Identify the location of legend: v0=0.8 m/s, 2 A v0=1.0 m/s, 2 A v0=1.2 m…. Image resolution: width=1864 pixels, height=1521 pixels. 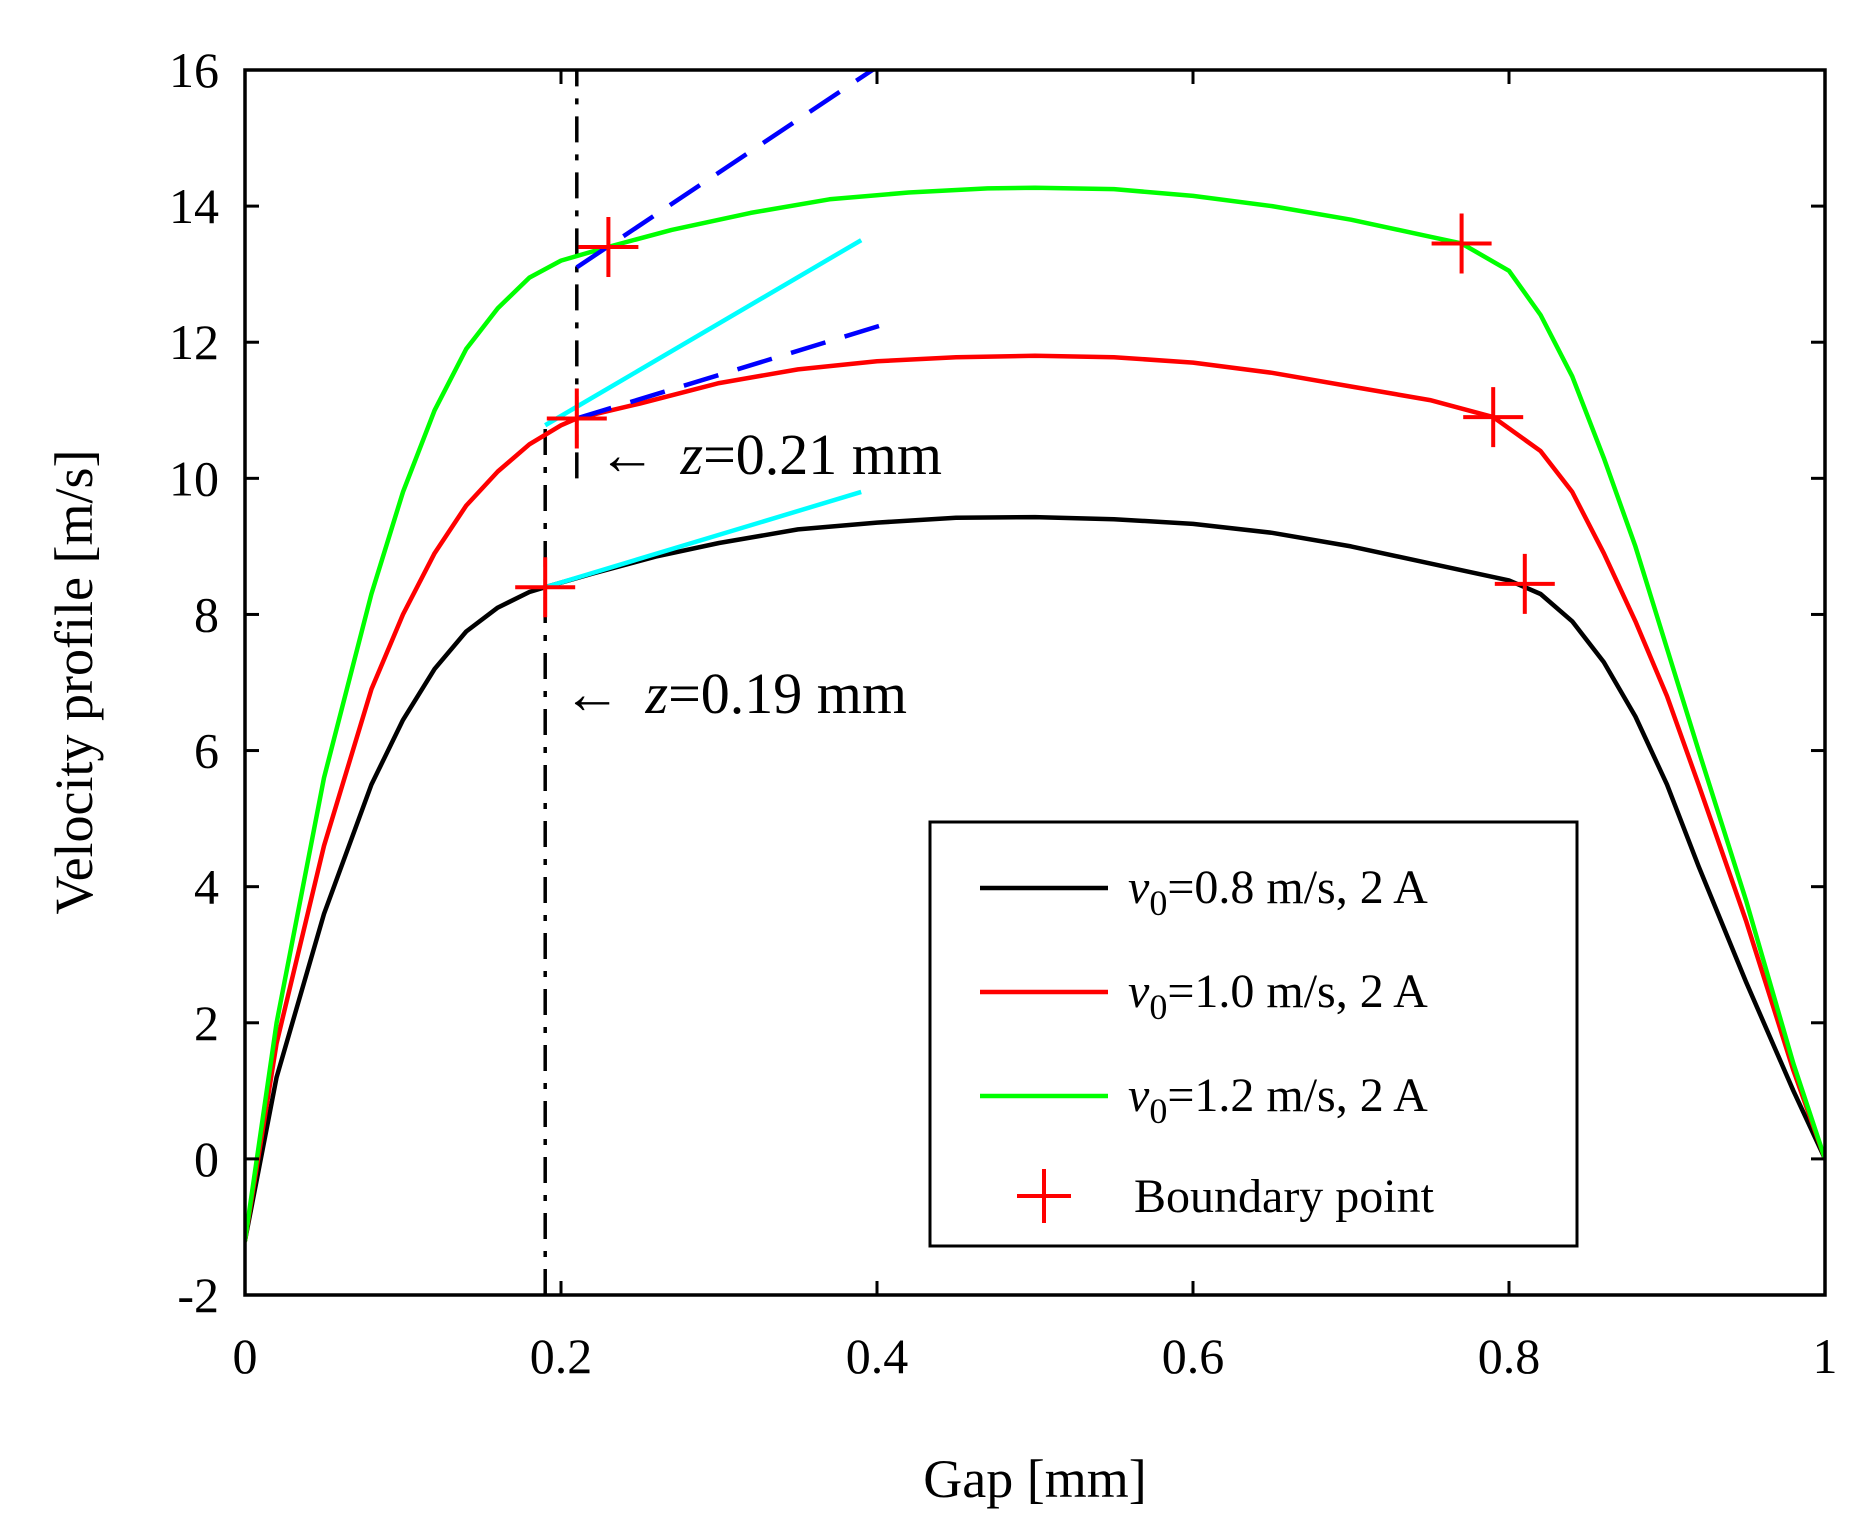
(1253, 1034).